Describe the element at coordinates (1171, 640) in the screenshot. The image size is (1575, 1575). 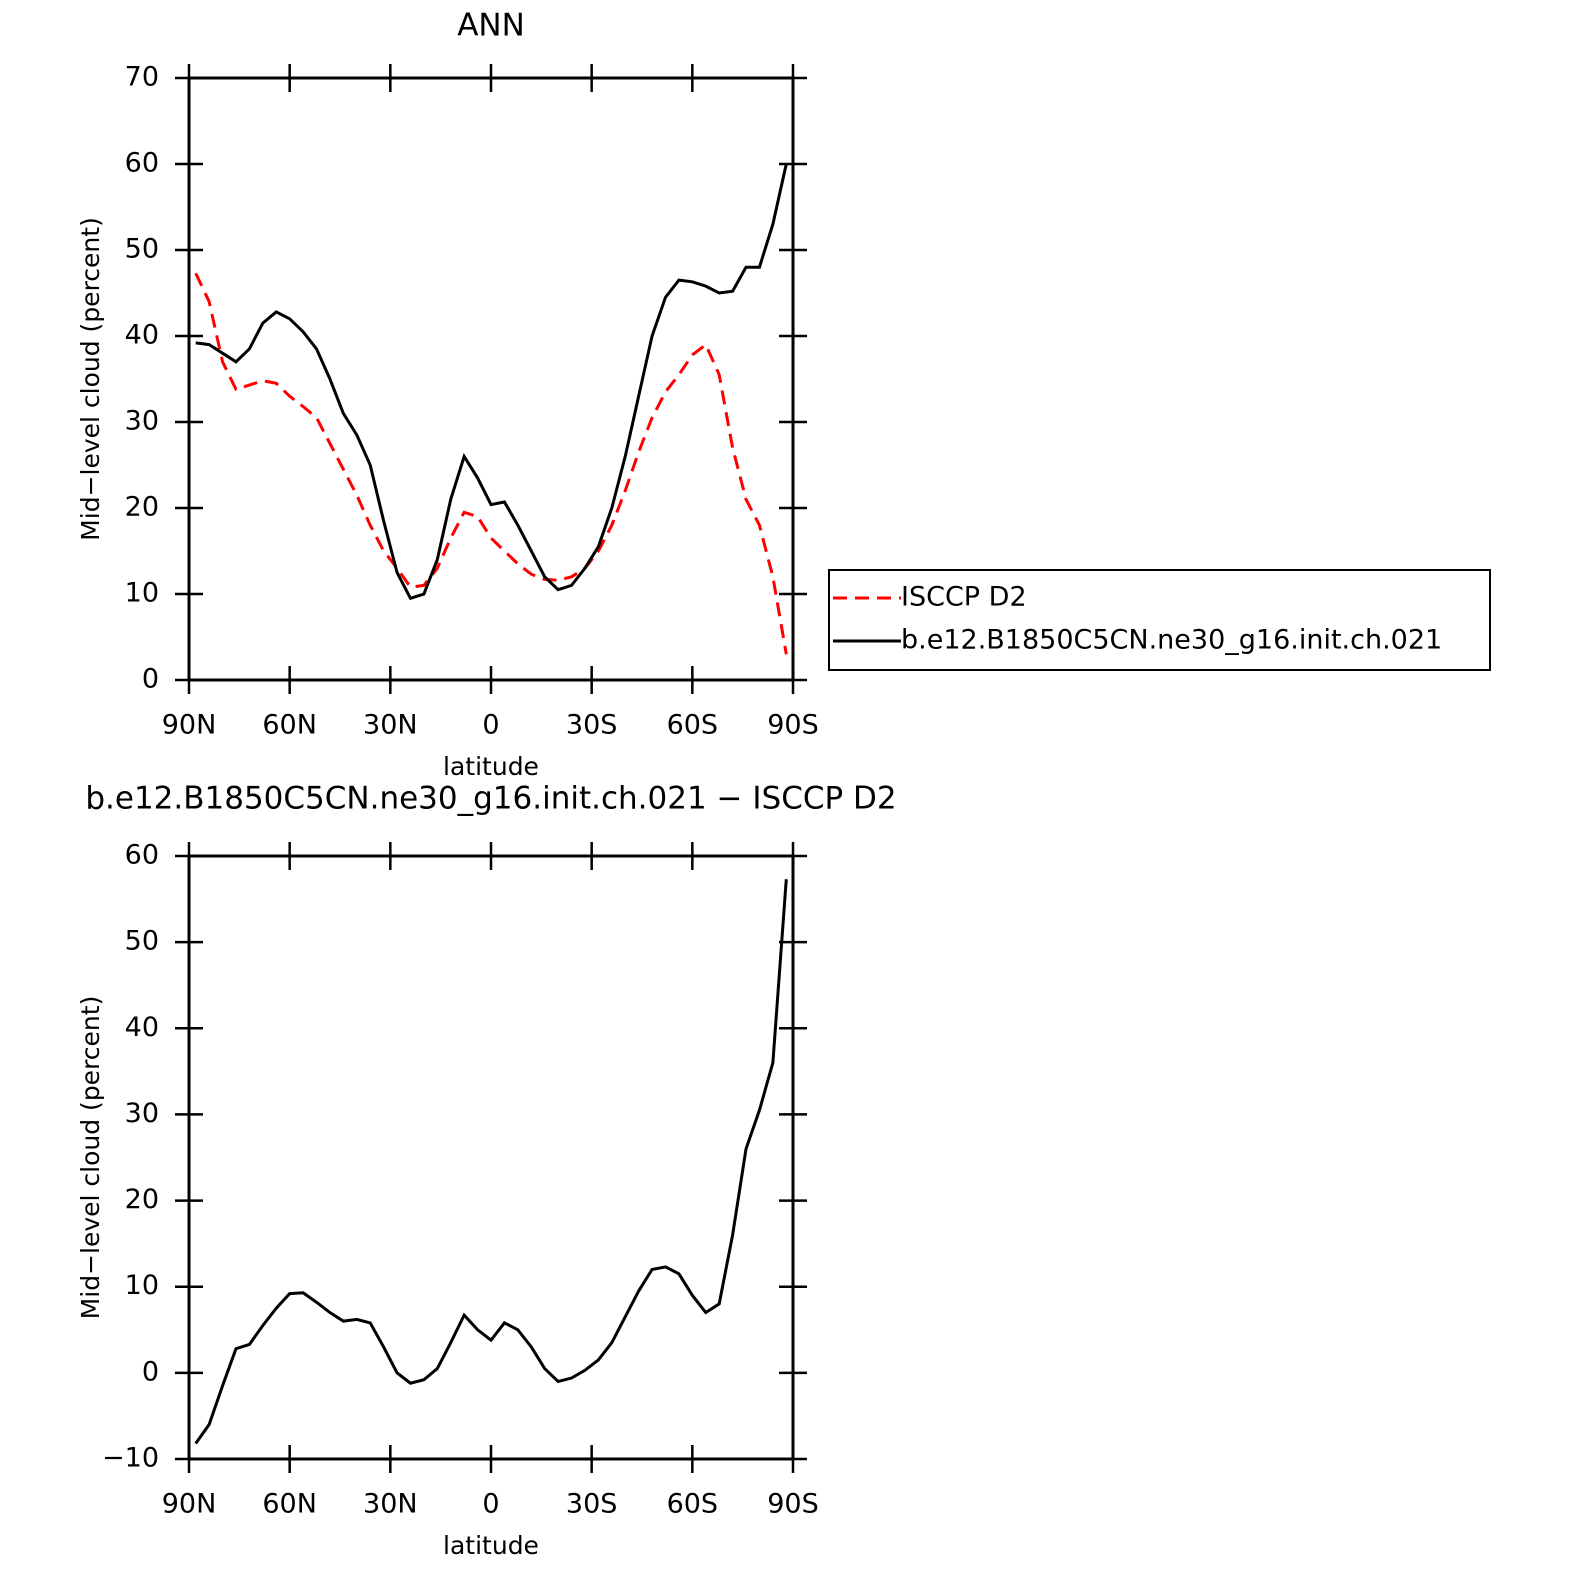
I see `legend-label: b.e12.B1850C5CN.ne30_g16.init.ch.021` at that location.